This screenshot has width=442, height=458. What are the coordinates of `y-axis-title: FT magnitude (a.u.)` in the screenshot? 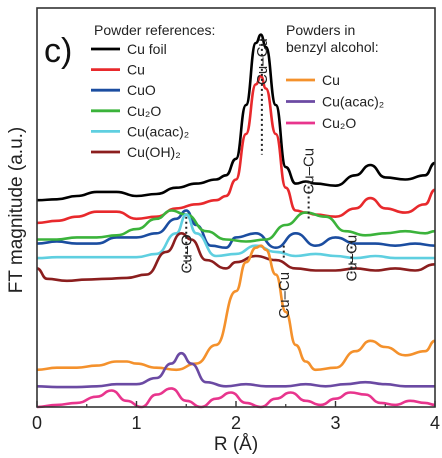 It's located at (16, 210).